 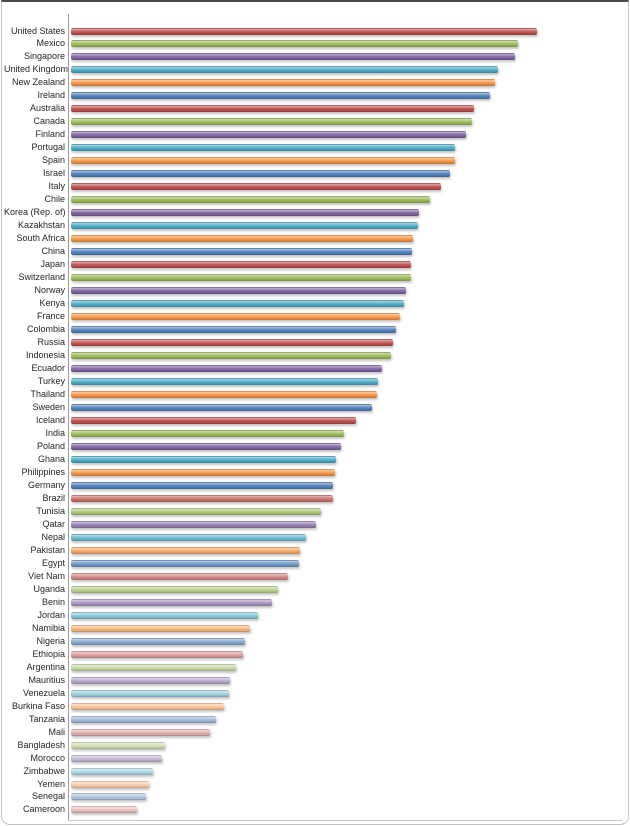 I want to click on category-label: Chile, so click(x=54, y=199).